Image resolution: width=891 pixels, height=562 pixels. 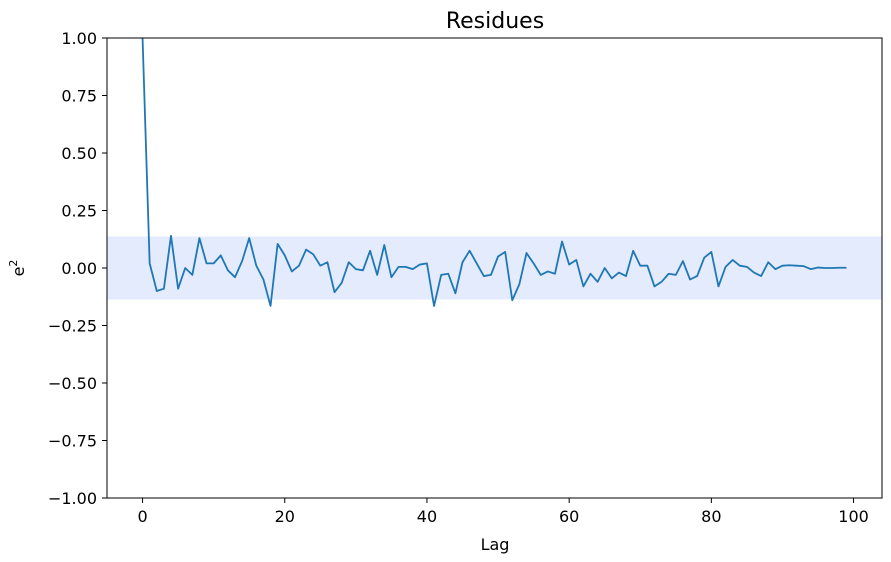 I want to click on y-axis-label-base: e, so click(x=18, y=272).